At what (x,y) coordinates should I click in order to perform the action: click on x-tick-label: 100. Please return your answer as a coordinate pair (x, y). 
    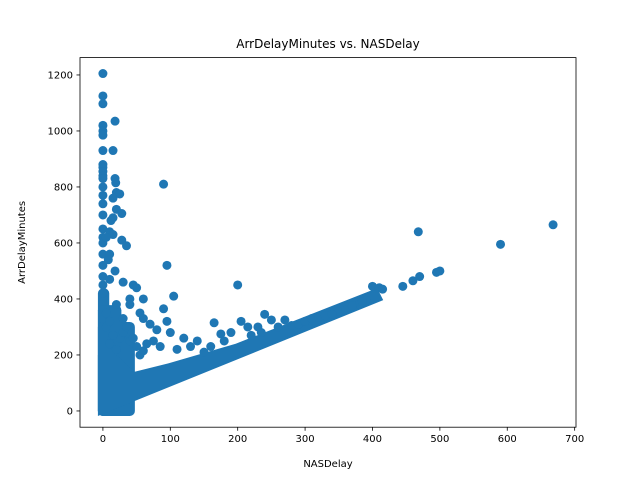
    Looking at the image, I should click on (170, 439).